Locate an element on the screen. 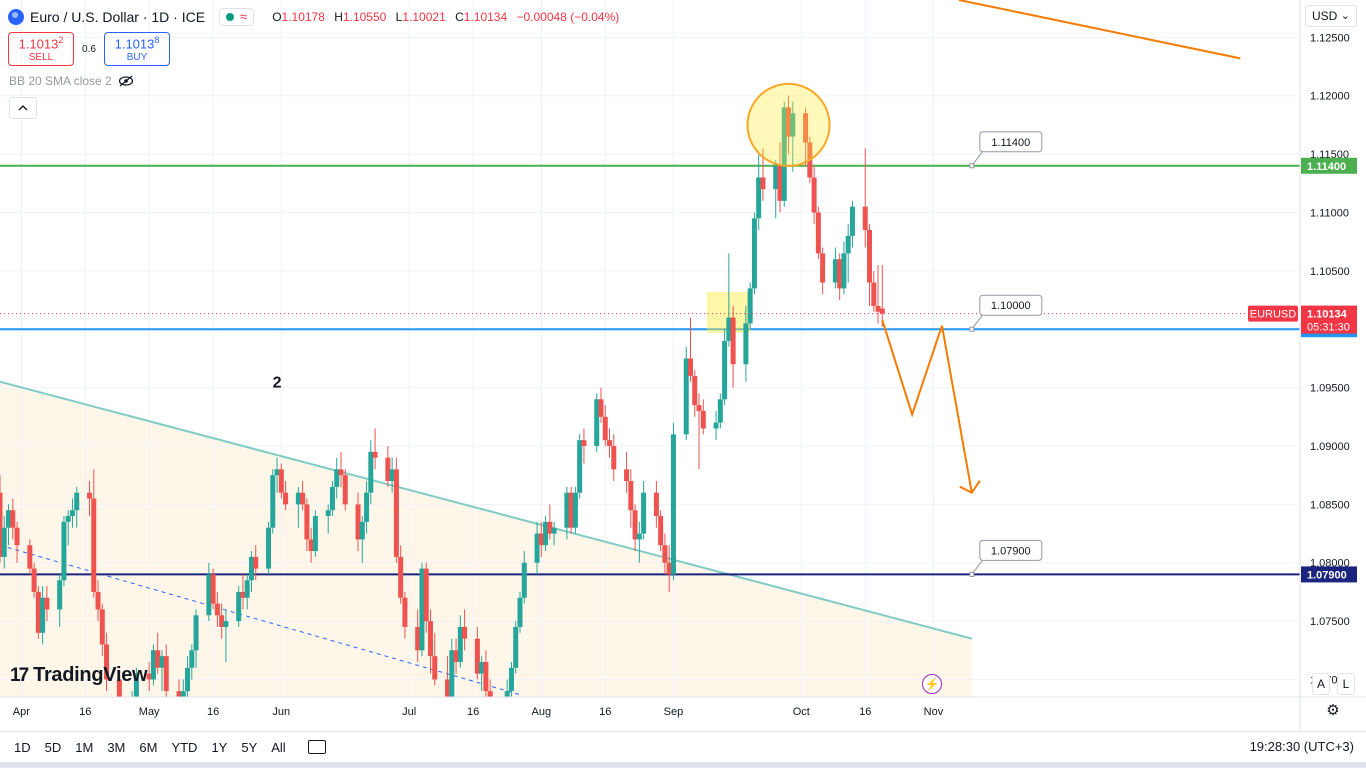  tradingview-logo-text: TradingView is located at coordinates (90, 675).